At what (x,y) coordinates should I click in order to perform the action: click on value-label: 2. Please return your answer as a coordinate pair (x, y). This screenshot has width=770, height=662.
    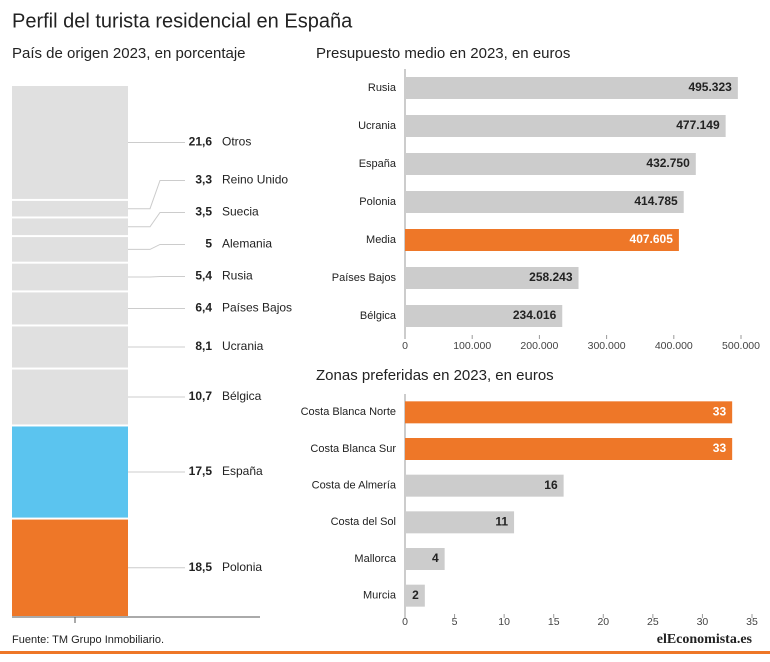
    Looking at the image, I should click on (415, 595).